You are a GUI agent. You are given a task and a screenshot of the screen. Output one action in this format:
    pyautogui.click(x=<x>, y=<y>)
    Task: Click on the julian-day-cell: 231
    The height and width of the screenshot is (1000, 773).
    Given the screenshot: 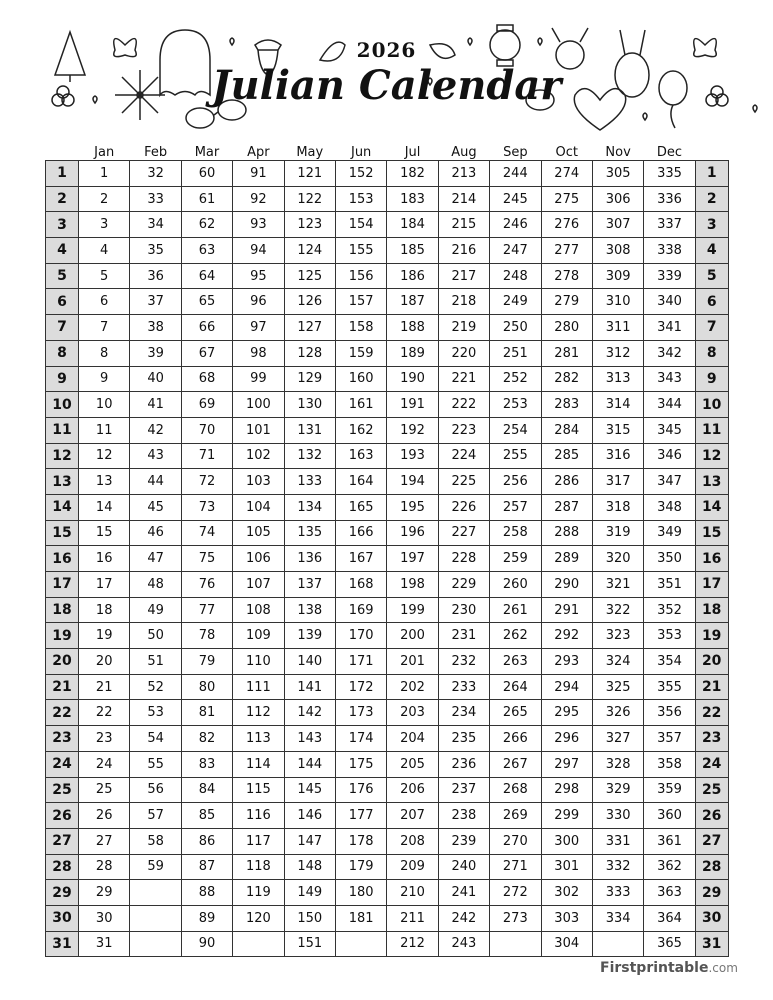 What is the action you would take?
    pyautogui.click(x=464, y=636)
    